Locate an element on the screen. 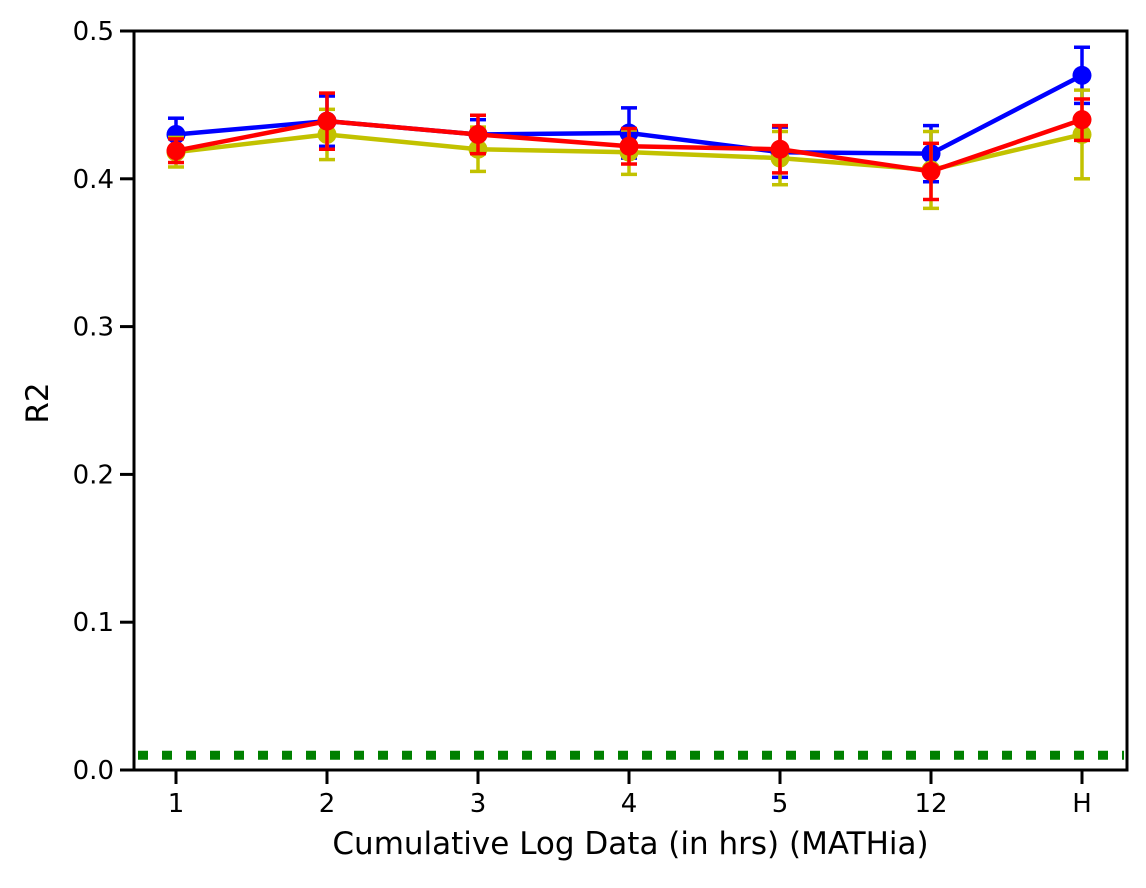 The width and height of the screenshot is (1146, 888). y-tick-label: 0.3 is located at coordinates (93, 328).